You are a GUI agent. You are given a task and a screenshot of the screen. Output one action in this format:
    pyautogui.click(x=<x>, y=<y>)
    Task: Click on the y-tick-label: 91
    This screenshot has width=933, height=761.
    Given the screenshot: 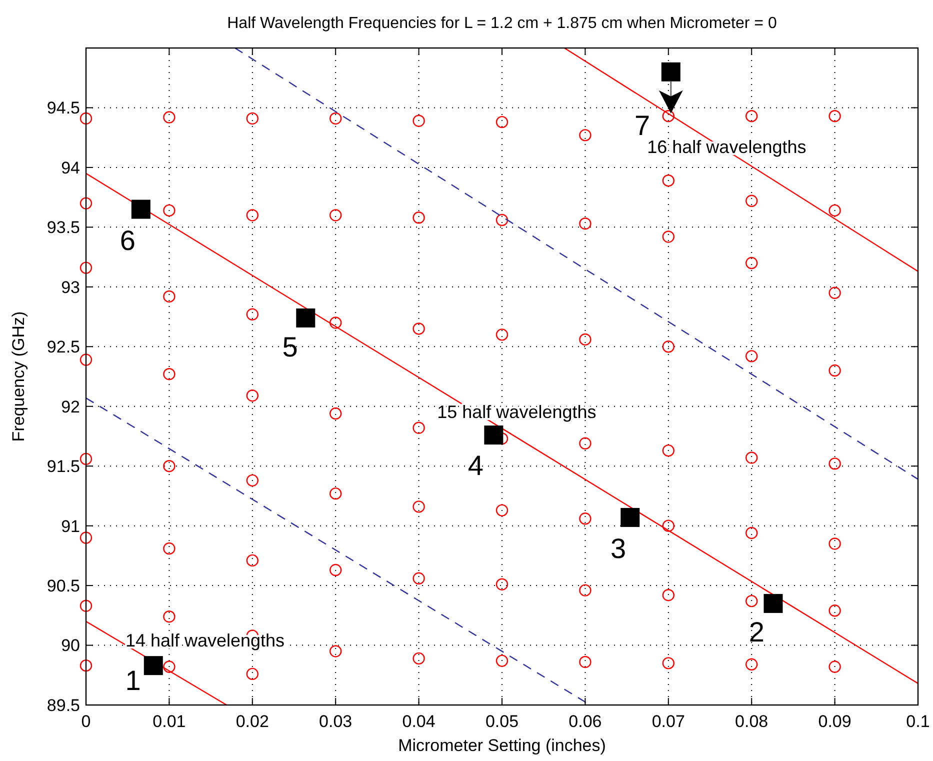 What is the action you would take?
    pyautogui.click(x=70, y=526)
    